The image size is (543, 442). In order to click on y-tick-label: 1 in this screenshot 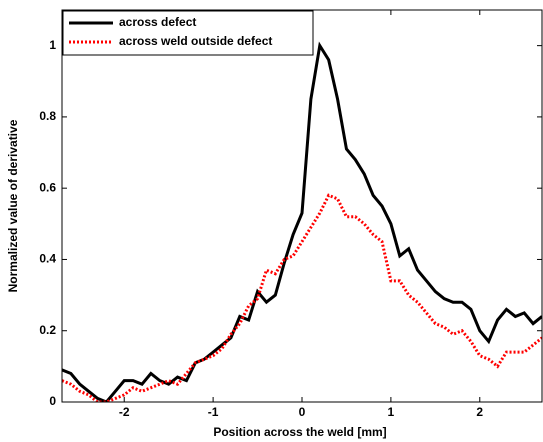, I will do `click(52, 45)`.